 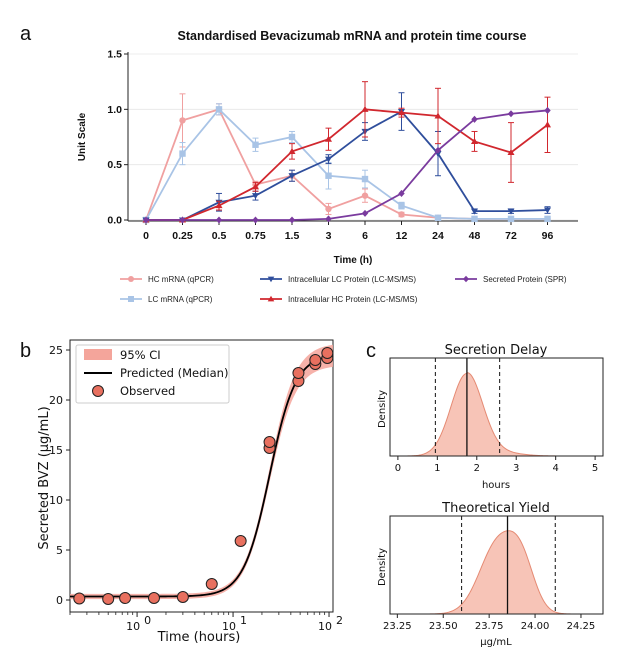 I want to click on panel-a-xtick-label: 1.5, so click(x=292, y=236).